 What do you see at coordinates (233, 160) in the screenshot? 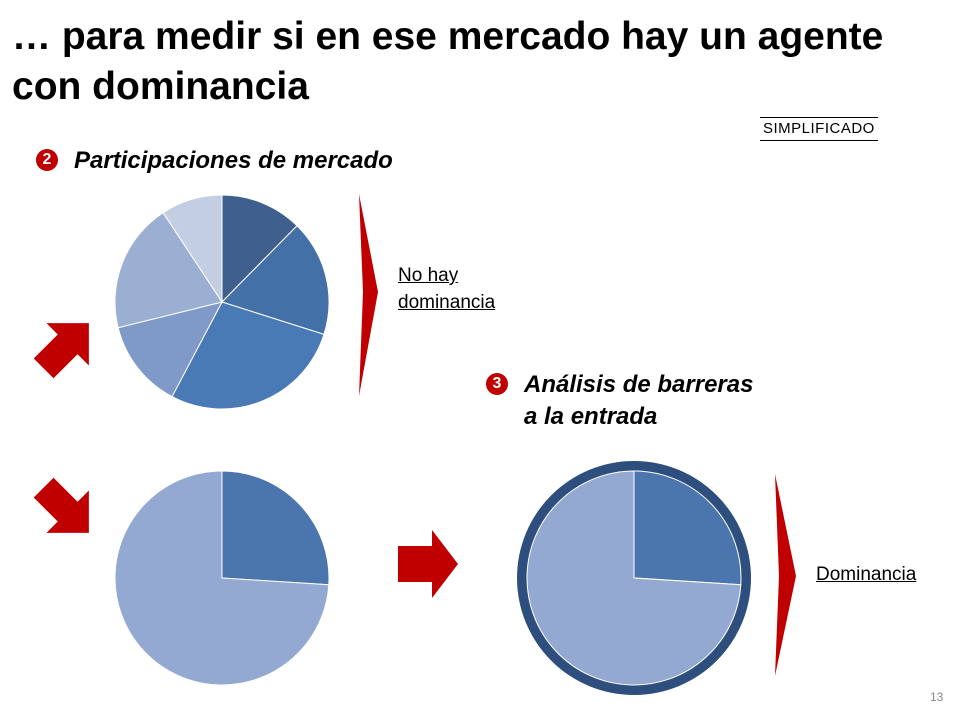
I see `step-2-label: Participaciones de mercado` at bounding box center [233, 160].